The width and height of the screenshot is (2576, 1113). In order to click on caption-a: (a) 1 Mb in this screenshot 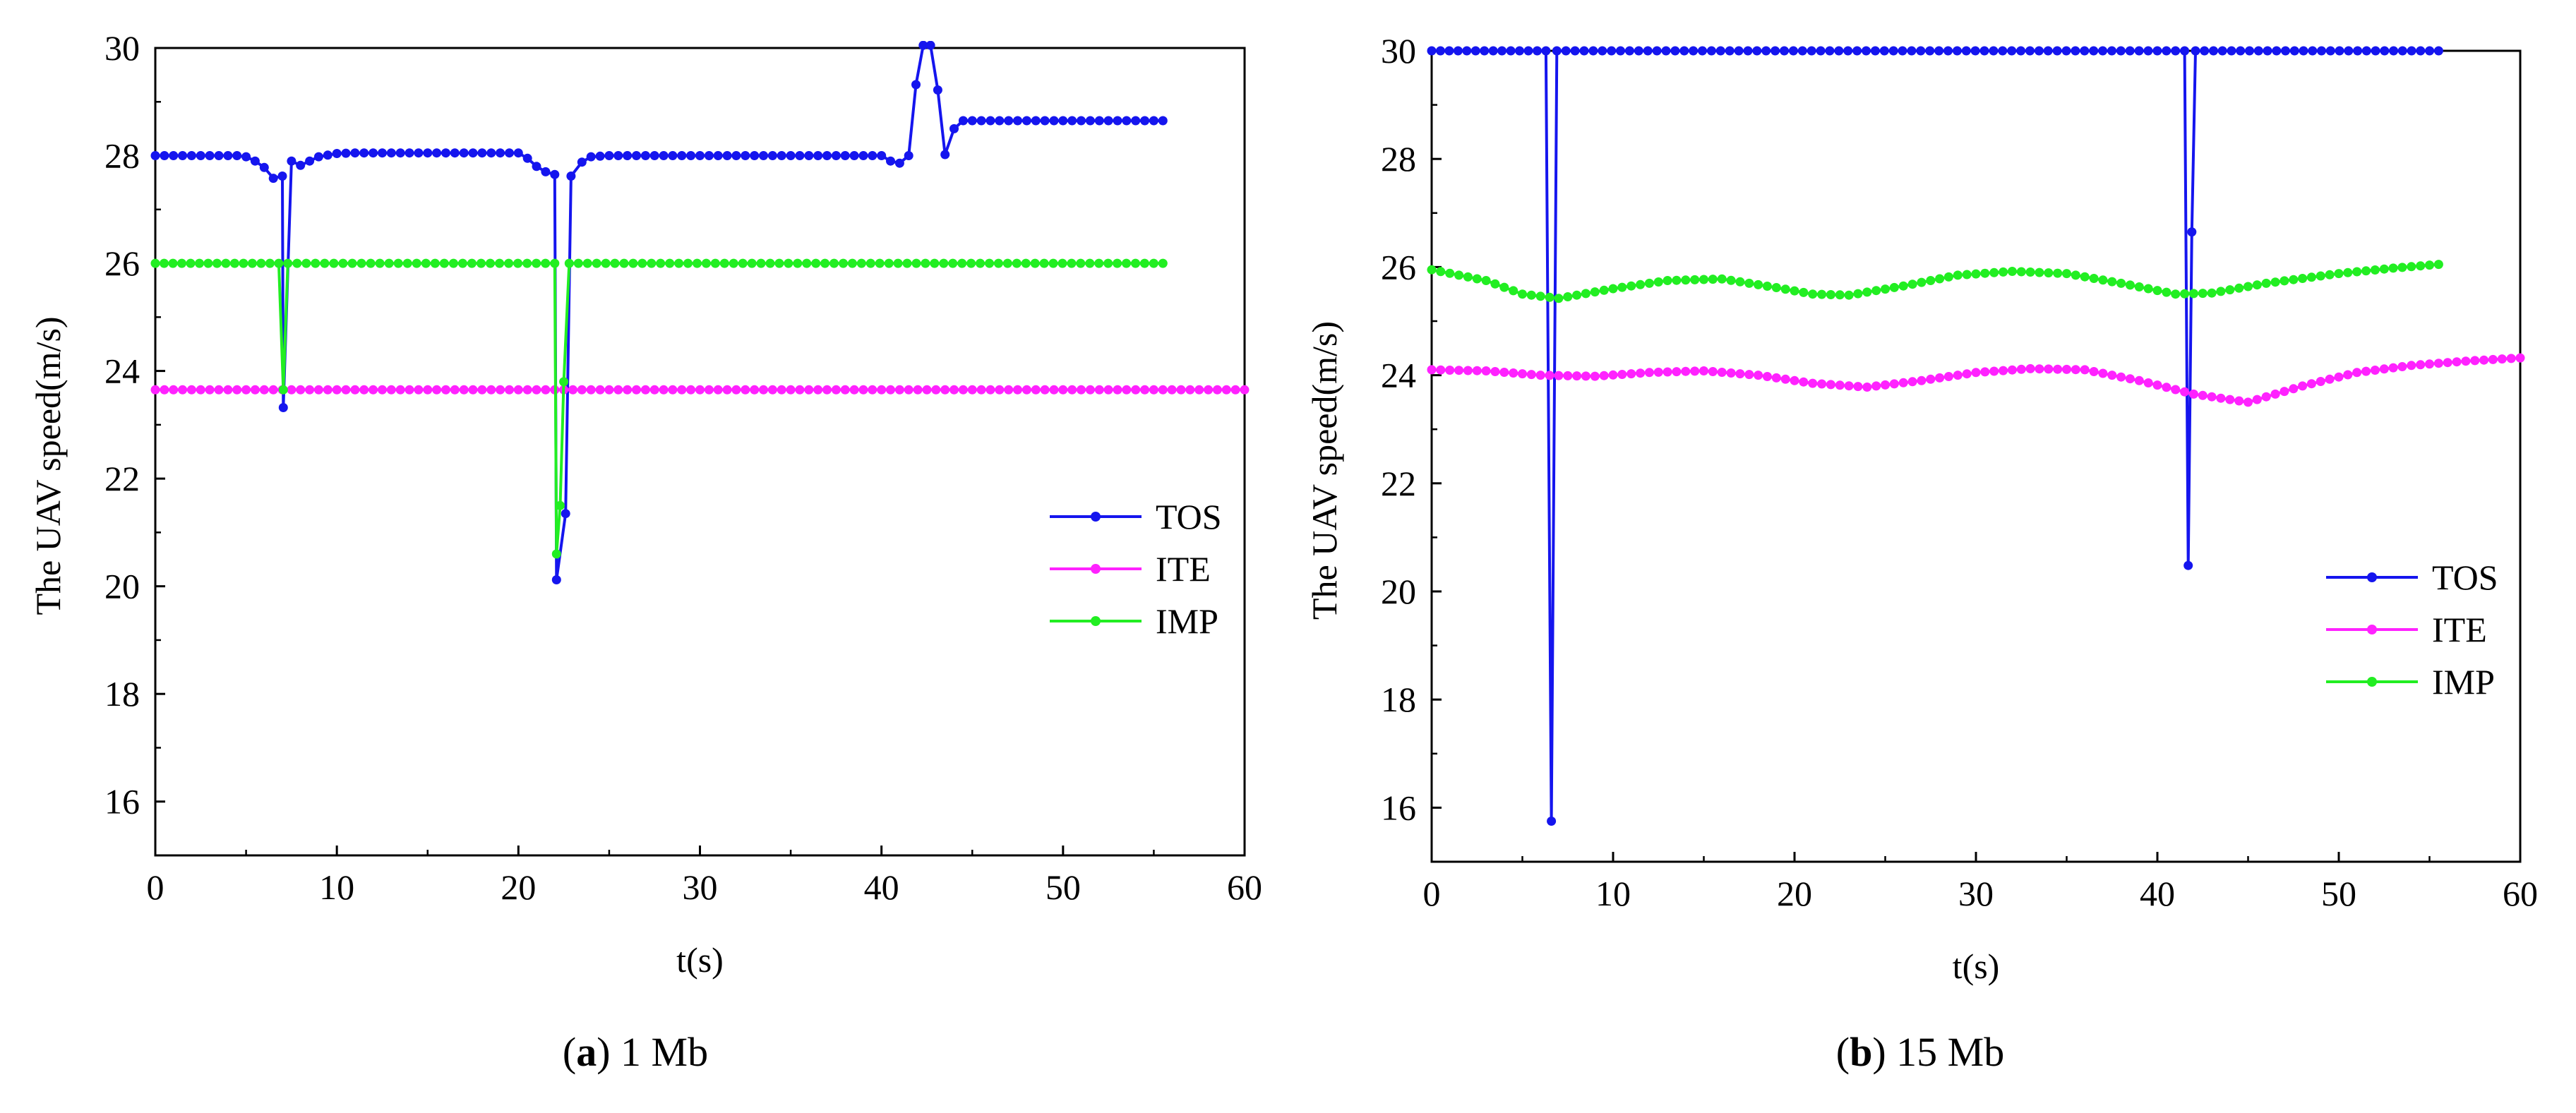, I will do `click(635, 1052)`.